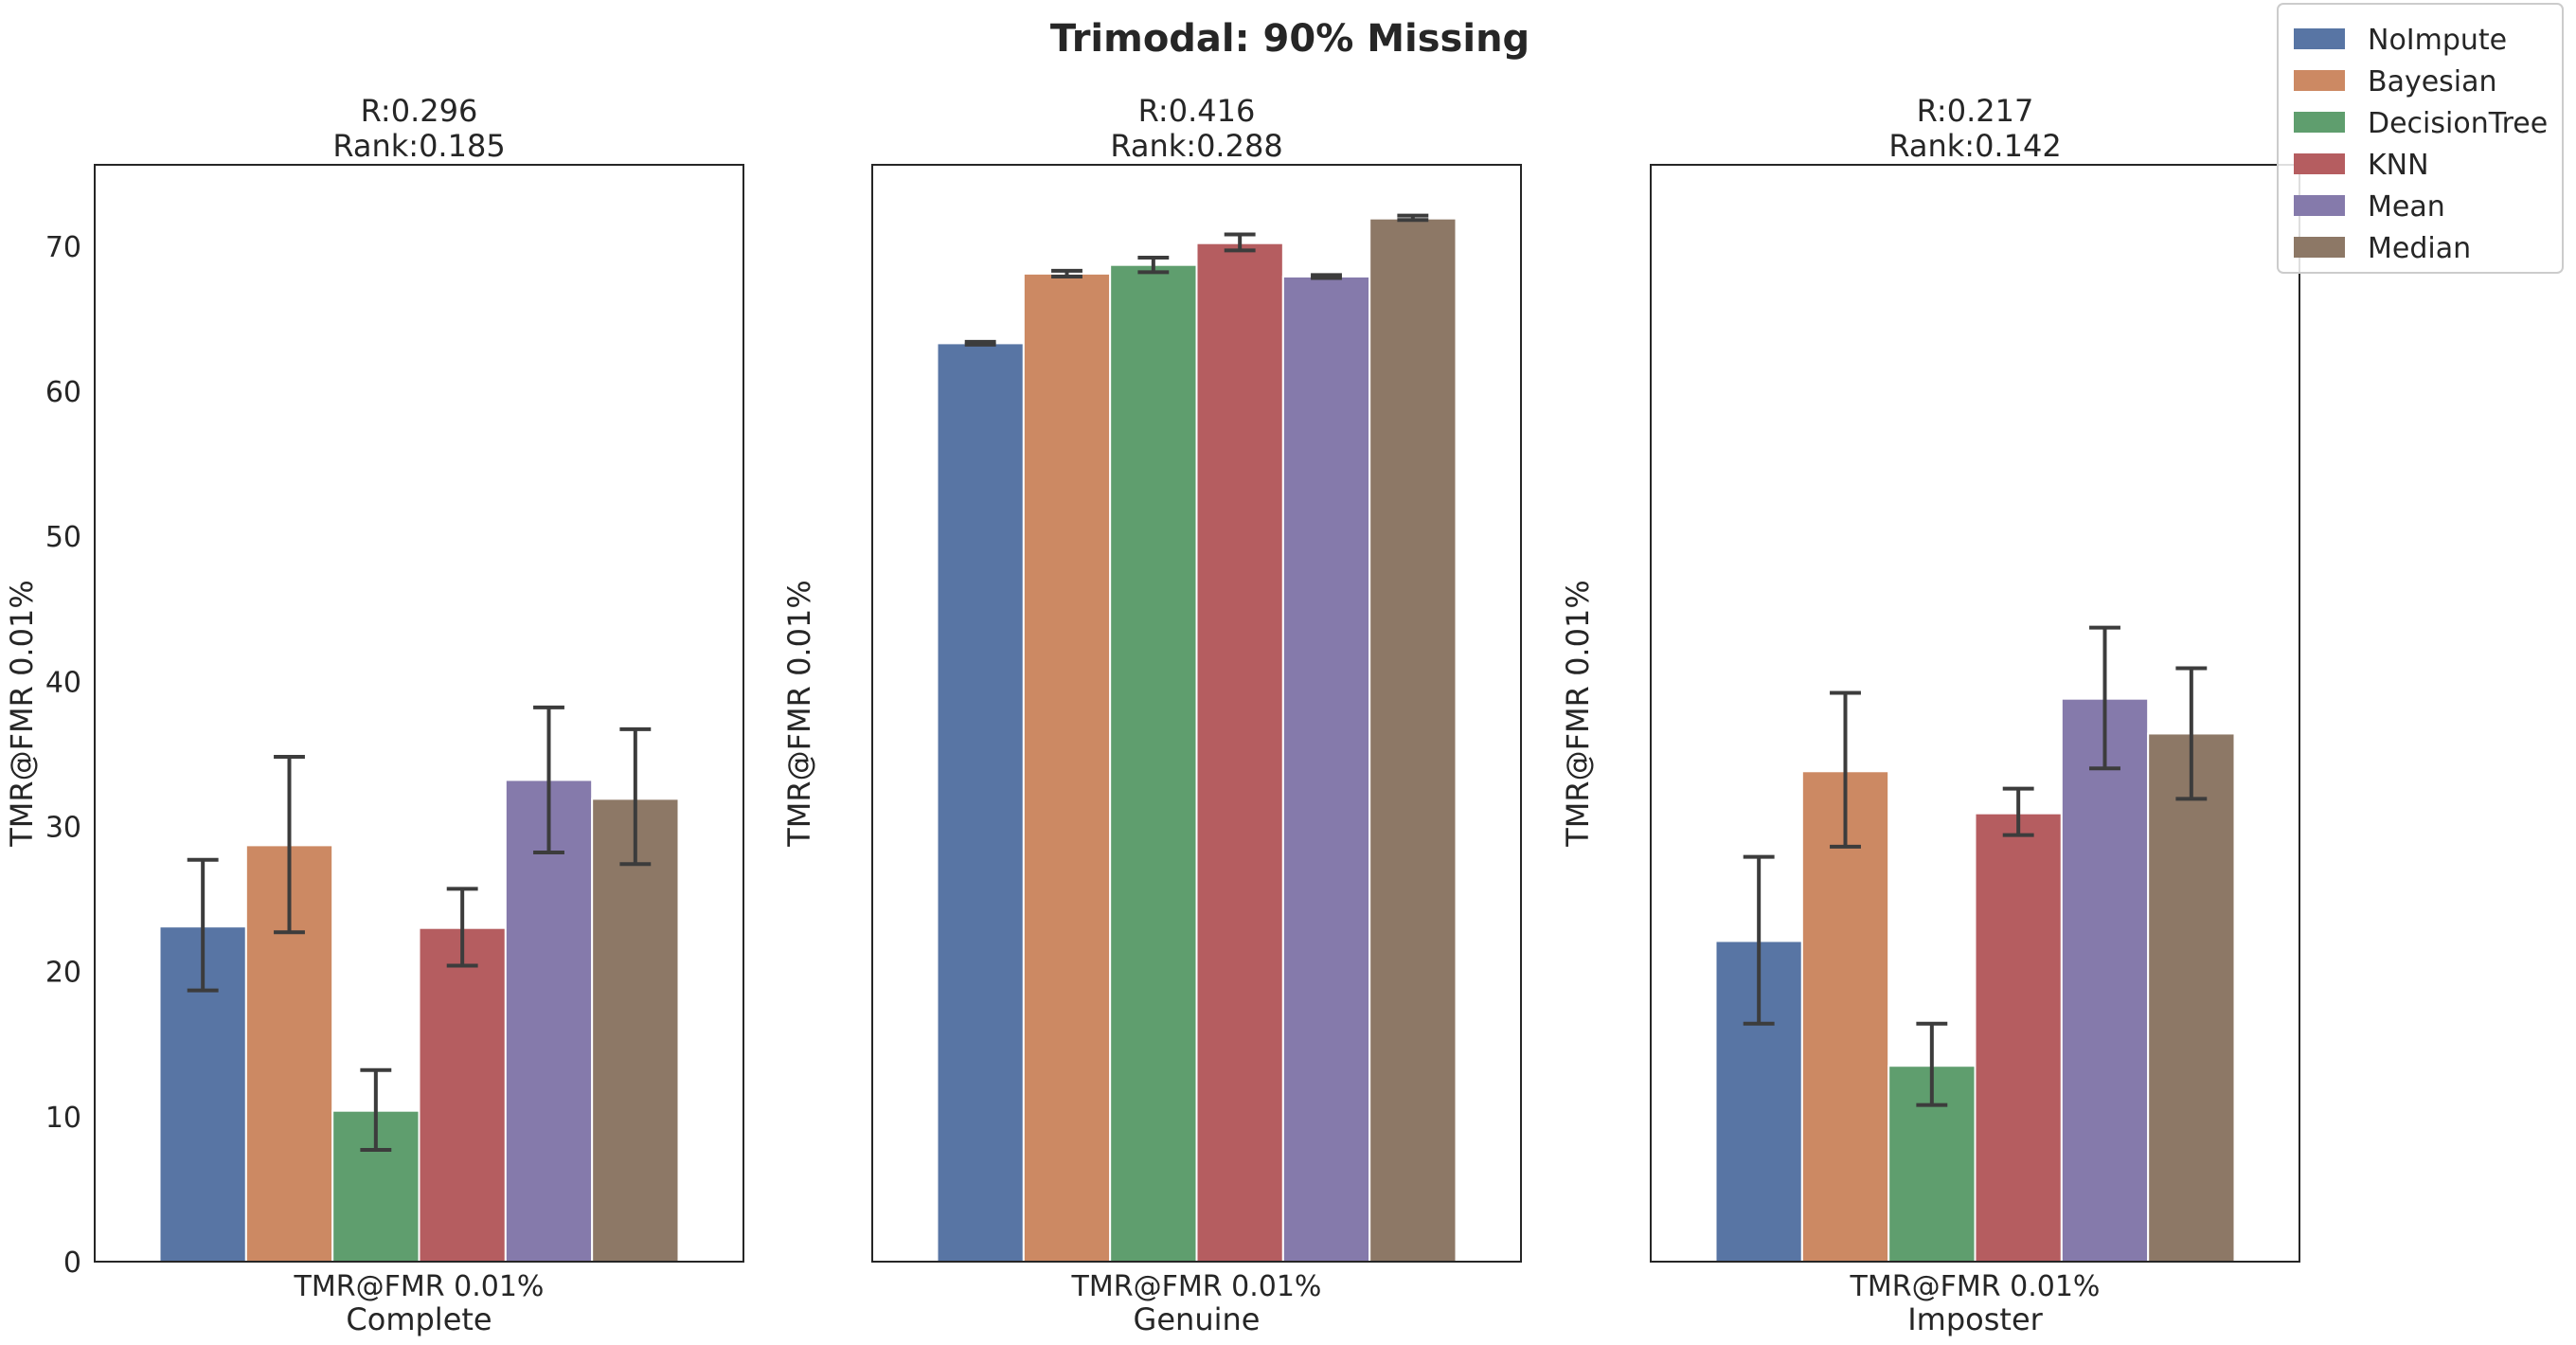  Describe the element at coordinates (2398, 165) in the screenshot. I see `legend-label: KNN` at that location.